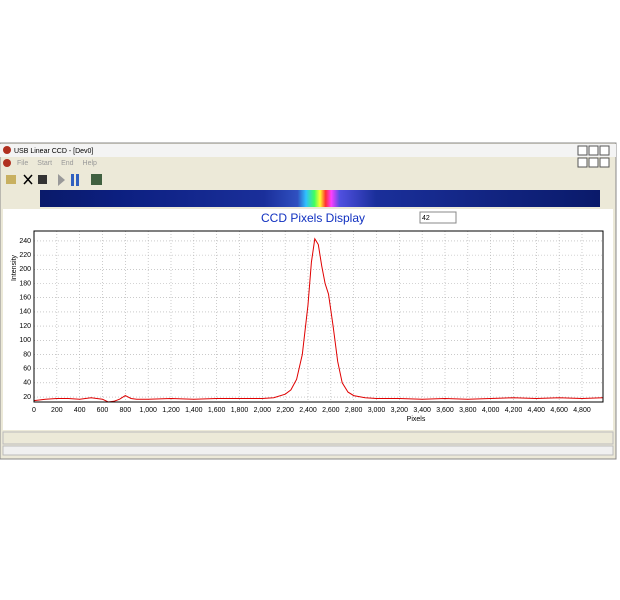 The image size is (620, 600). What do you see at coordinates (25, 298) in the screenshot?
I see `y-tick-label: 160` at bounding box center [25, 298].